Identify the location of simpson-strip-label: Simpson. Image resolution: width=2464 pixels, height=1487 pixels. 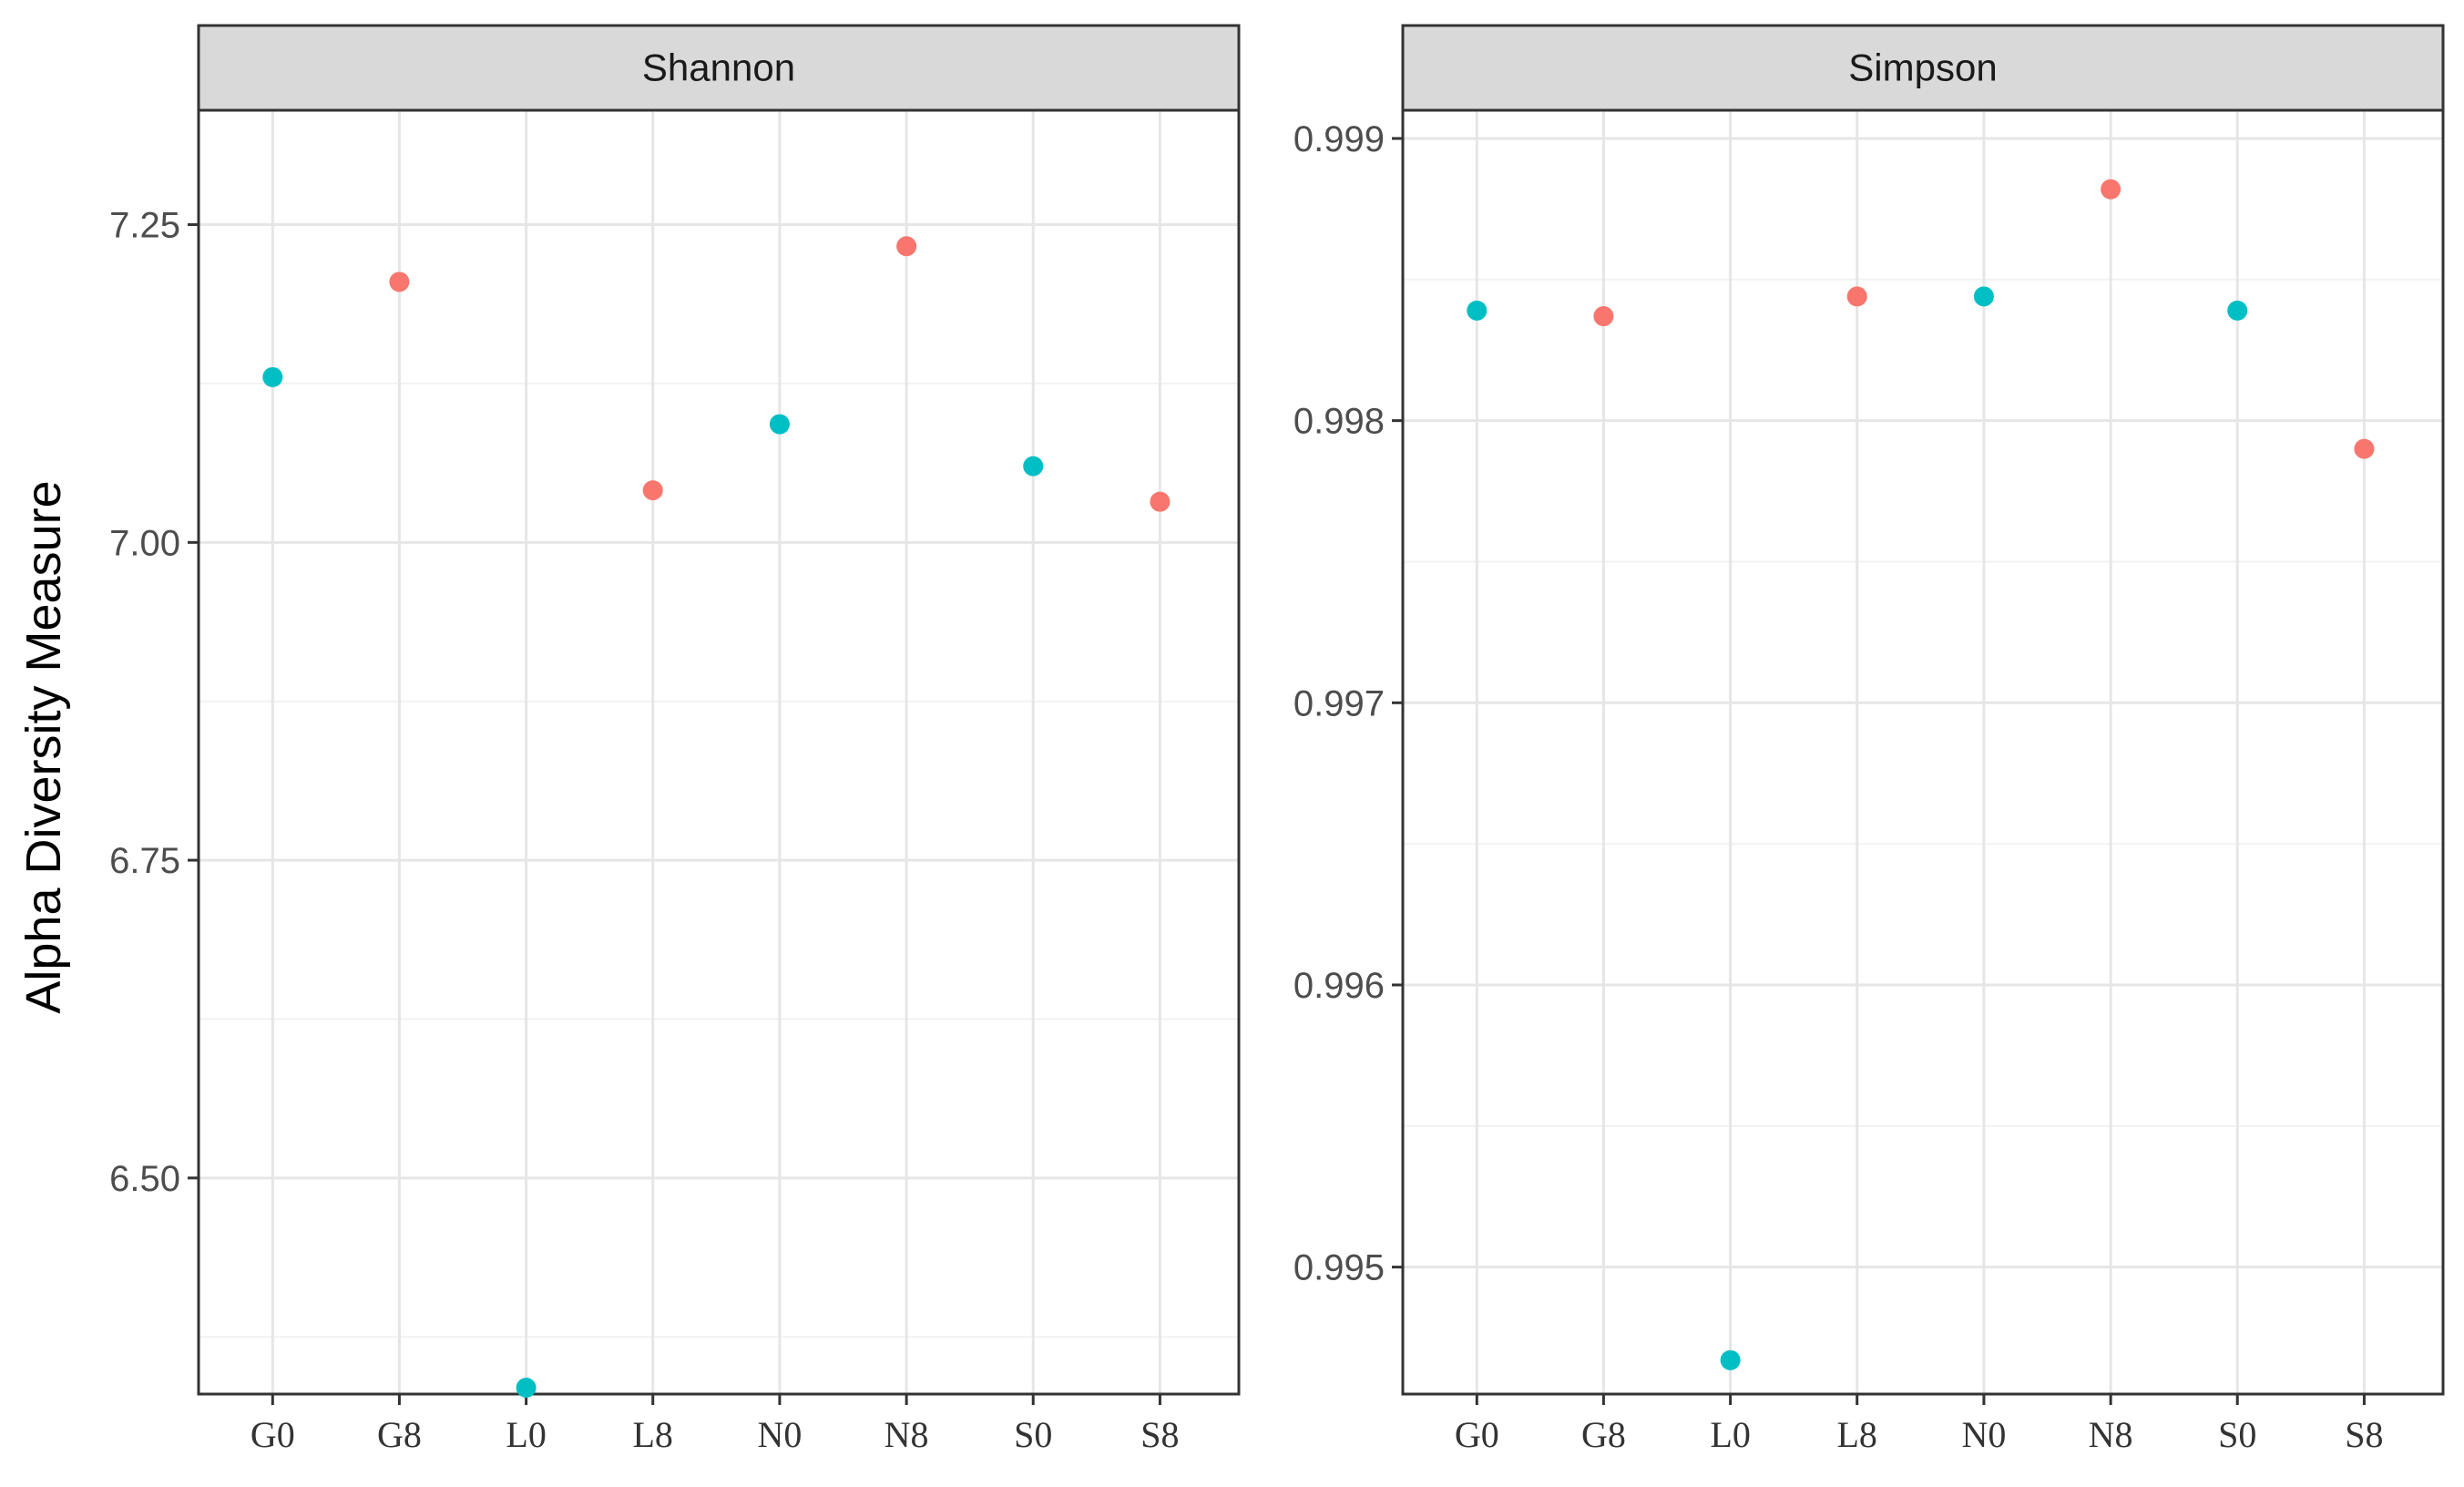
(1922, 67).